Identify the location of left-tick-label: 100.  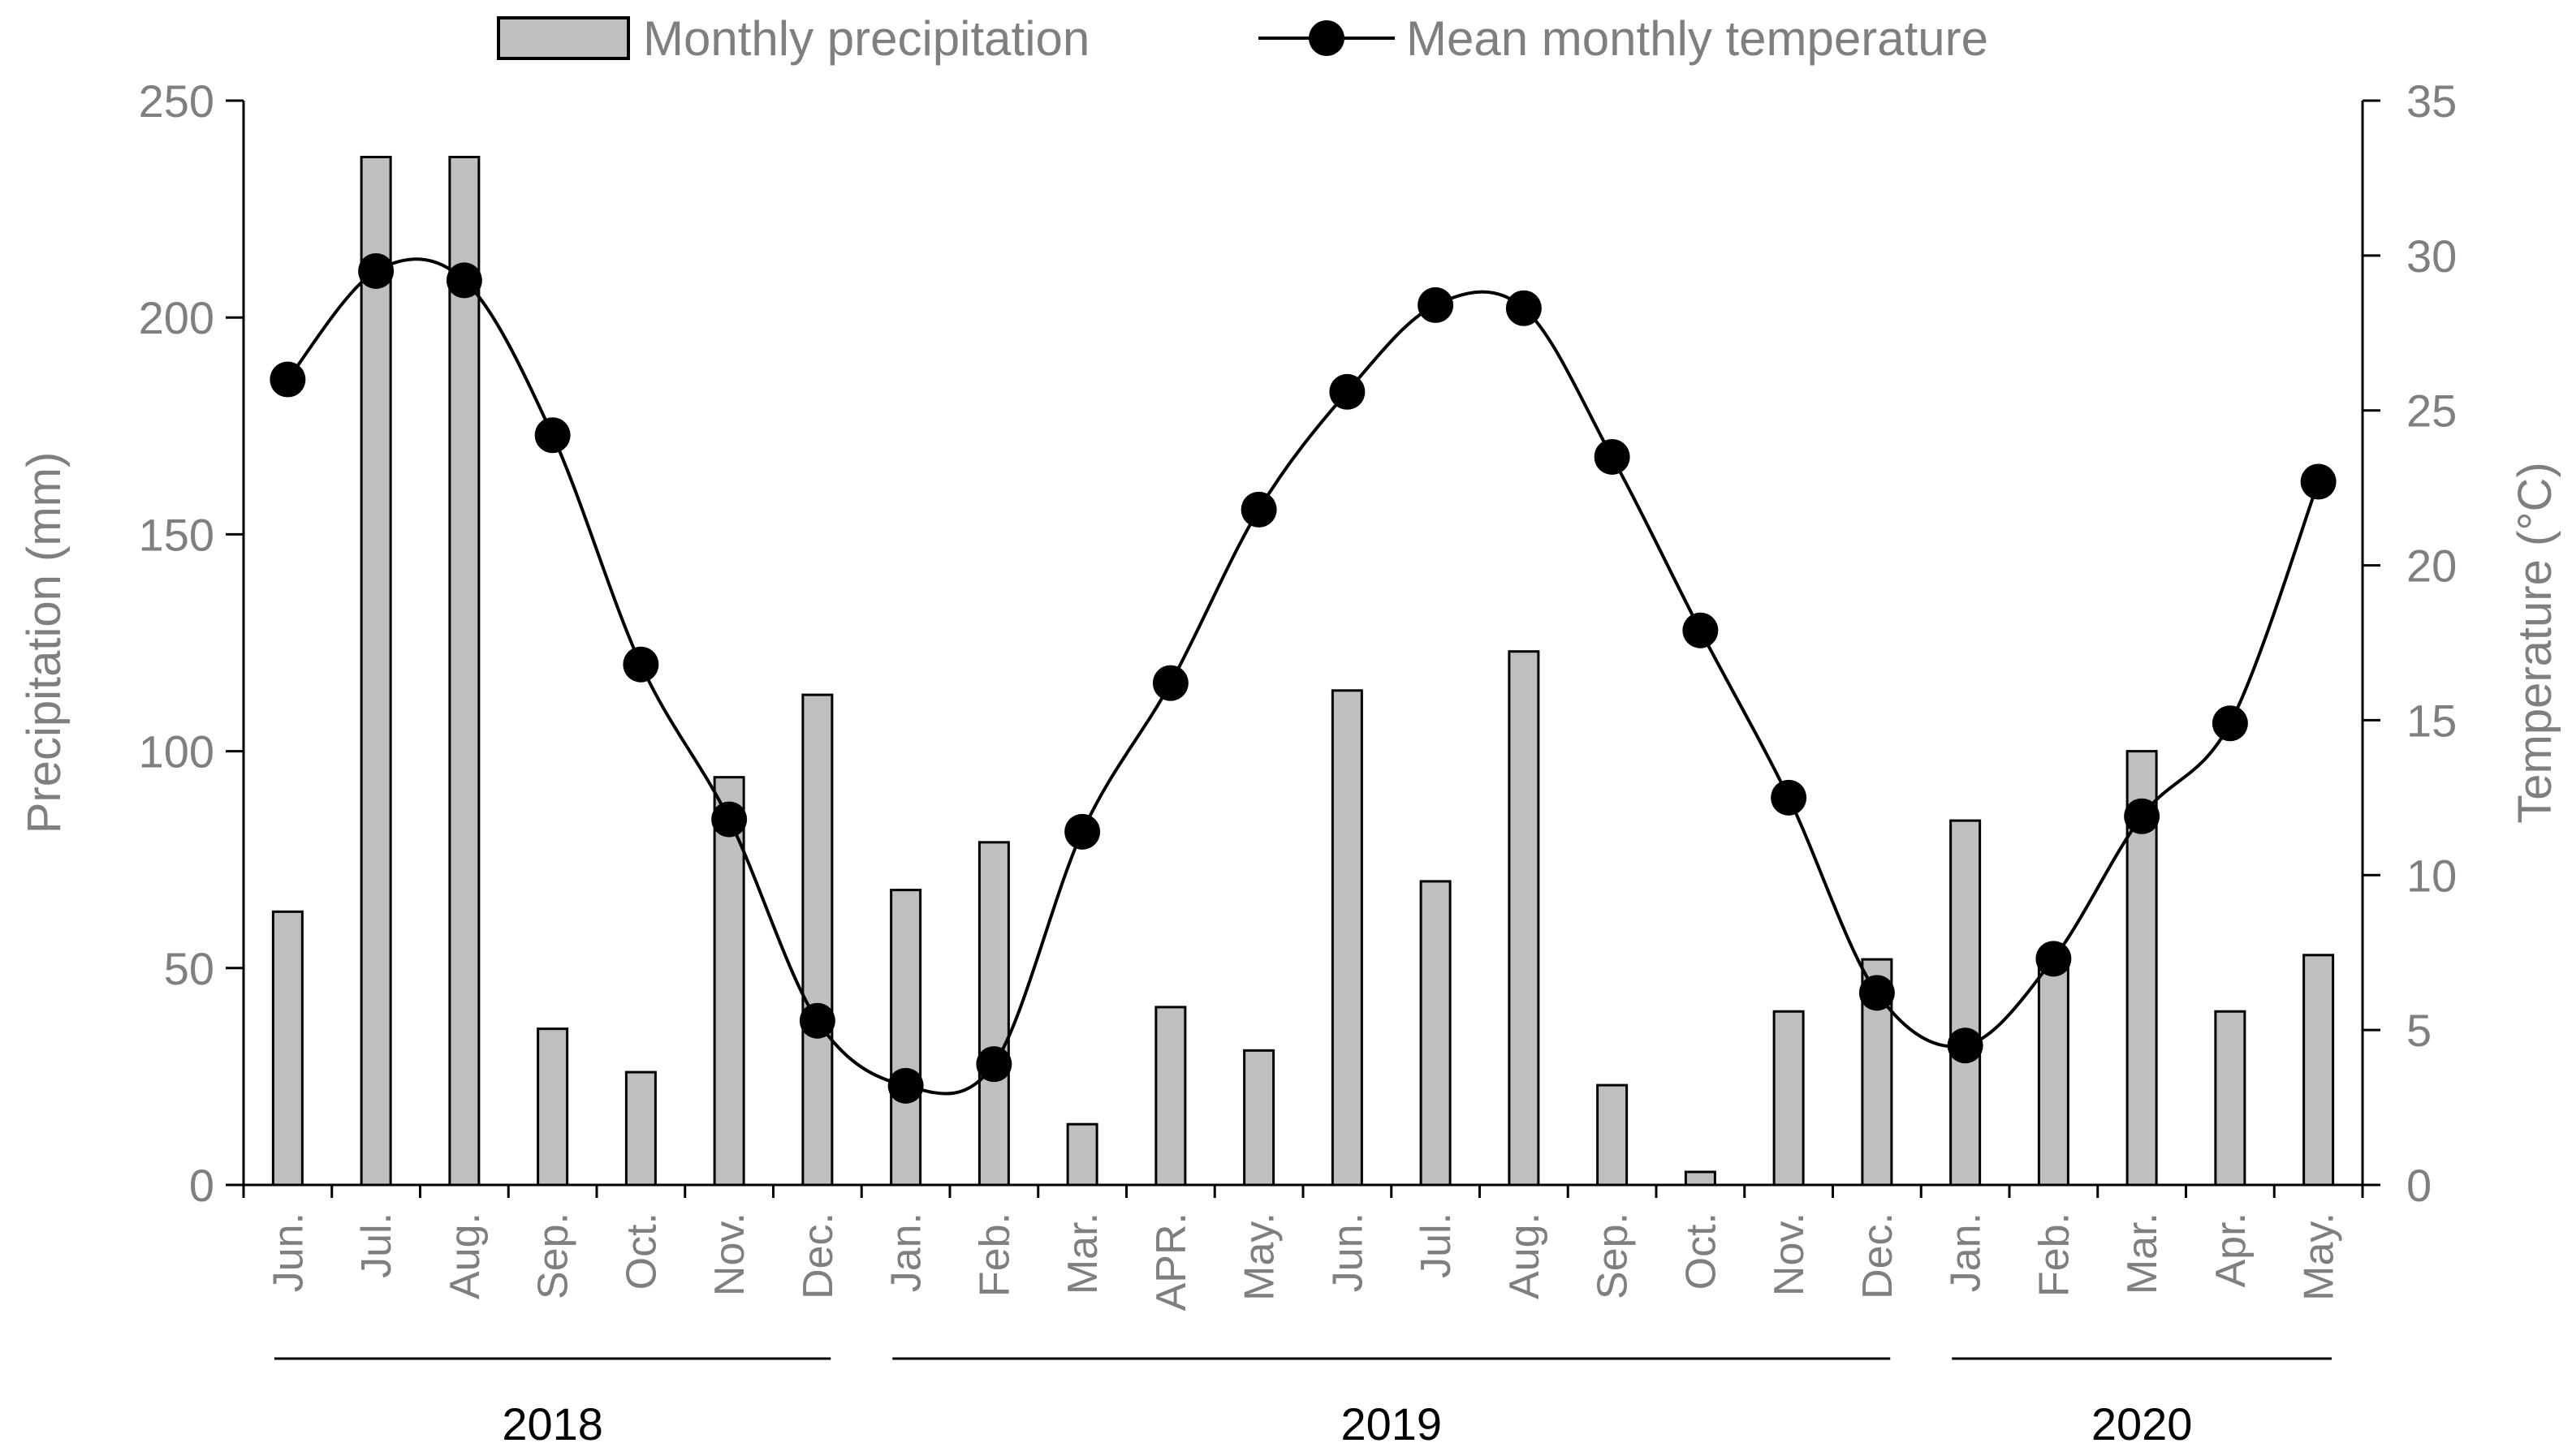
(176, 752).